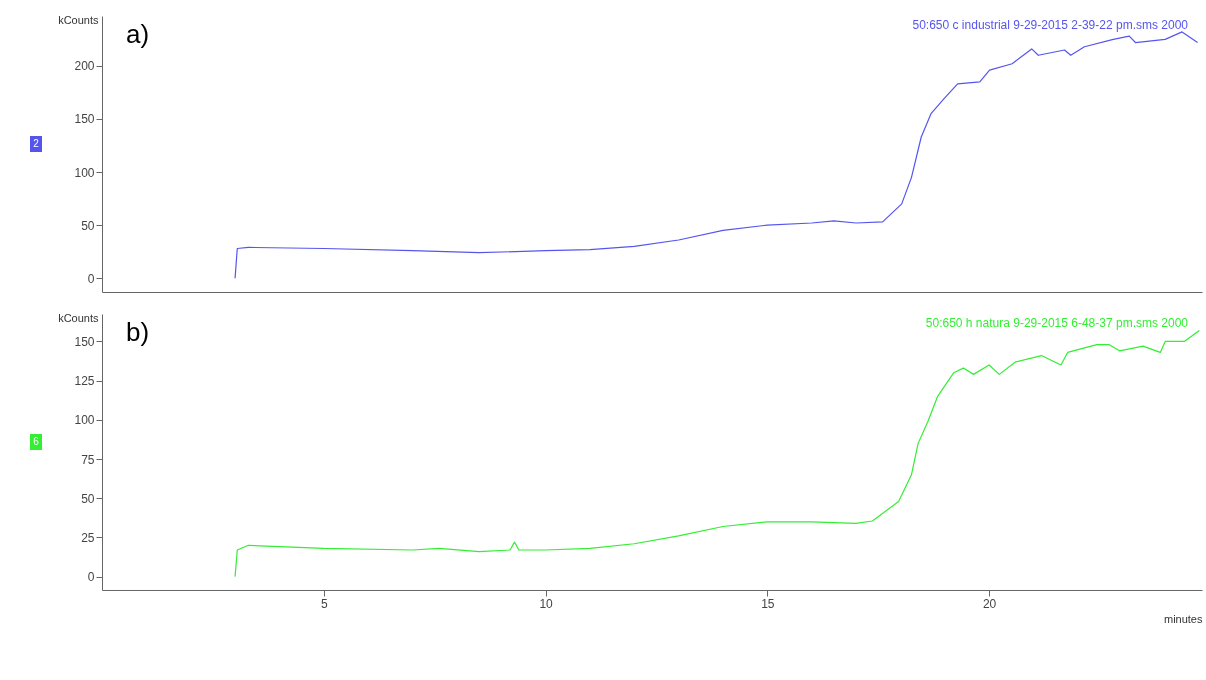 The width and height of the screenshot is (1206, 680). What do you see at coordinates (989, 603) in the screenshot?
I see `x-tick-label: 20` at bounding box center [989, 603].